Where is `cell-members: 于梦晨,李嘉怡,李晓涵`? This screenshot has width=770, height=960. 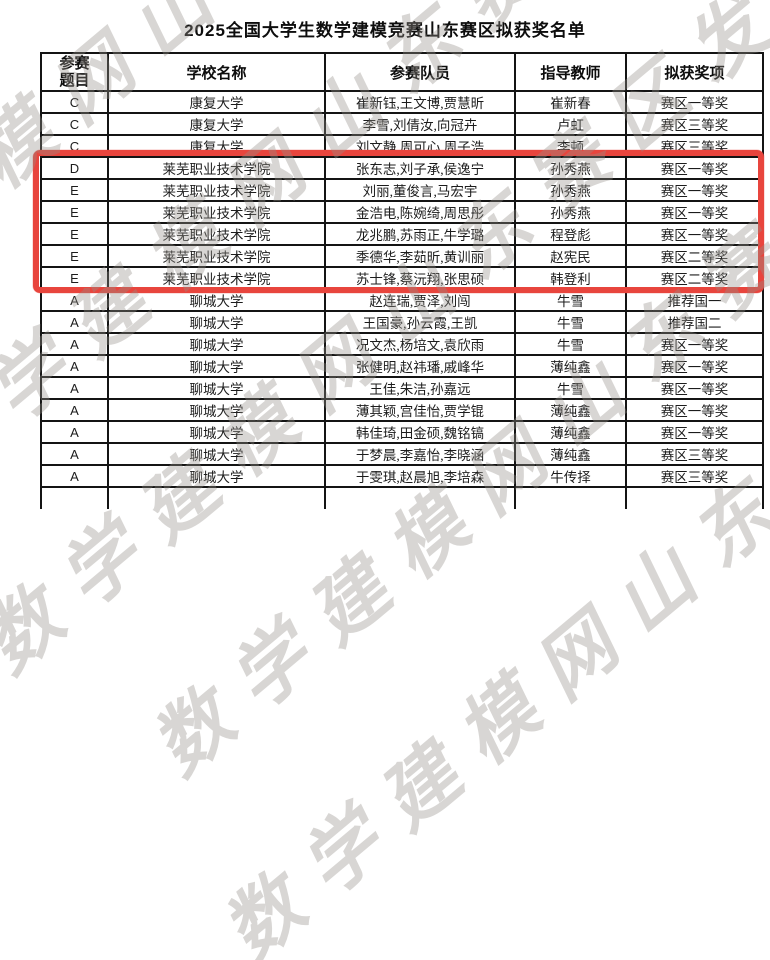 cell-members: 于梦晨,李嘉怡,李晓涵 is located at coordinates (420, 454).